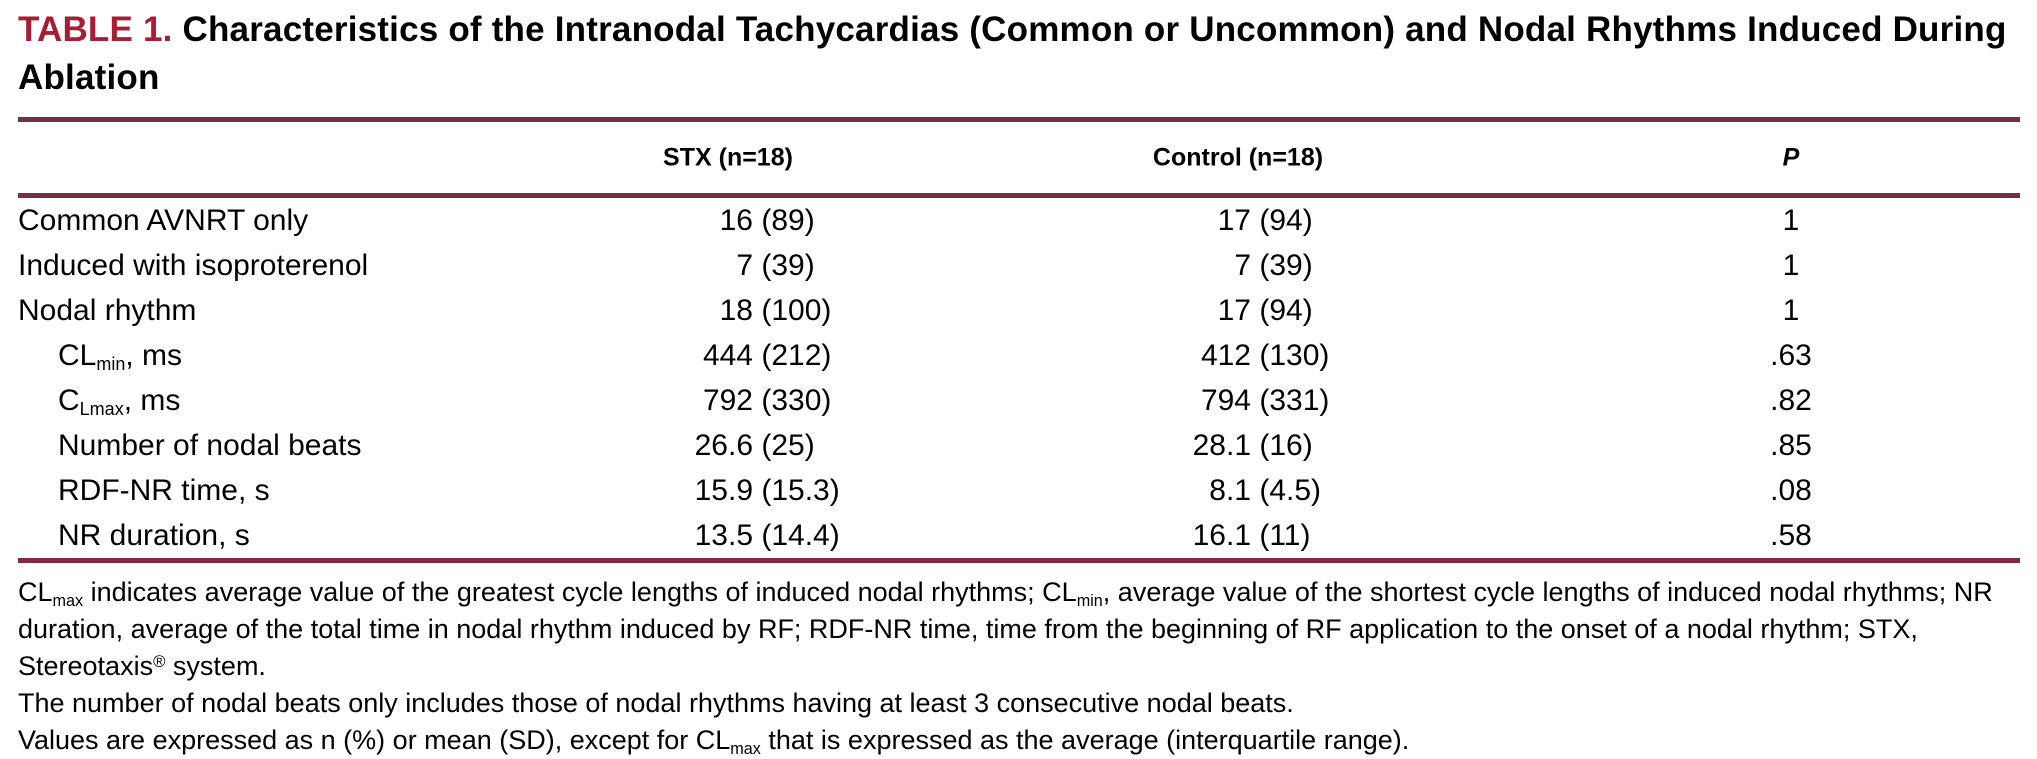 Image resolution: width=2037 pixels, height=759 pixels. What do you see at coordinates (1286, 445) in the screenshot?
I see `control-value-paren: (16)` at bounding box center [1286, 445].